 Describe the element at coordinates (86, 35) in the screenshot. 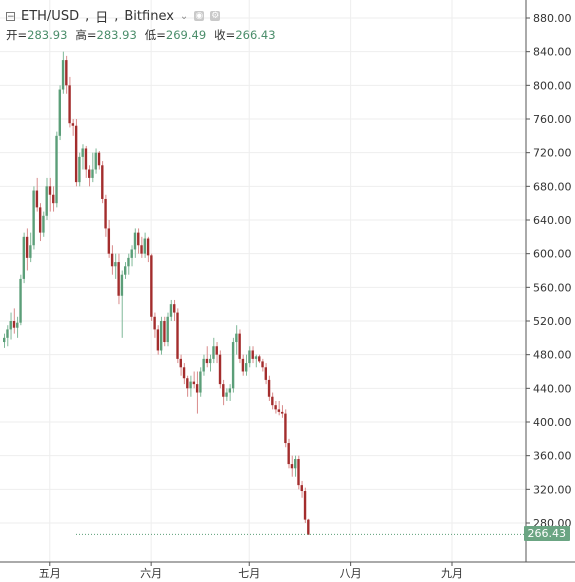

I see `high-label: 高=` at that location.